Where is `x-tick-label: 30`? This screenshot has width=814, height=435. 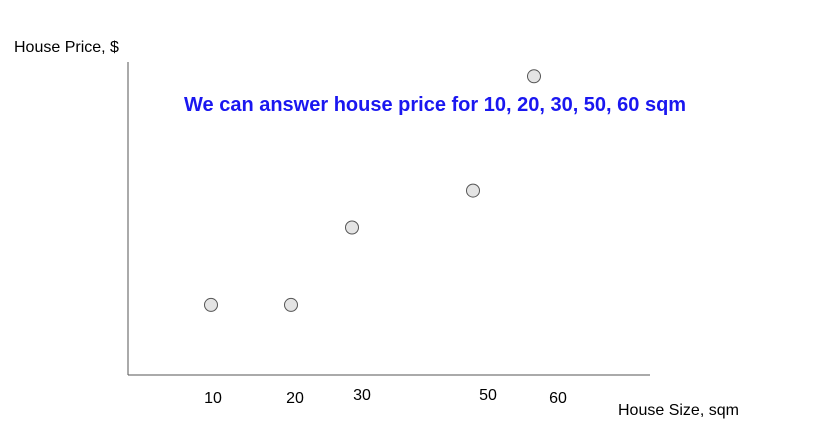 x-tick-label: 30 is located at coordinates (362, 395).